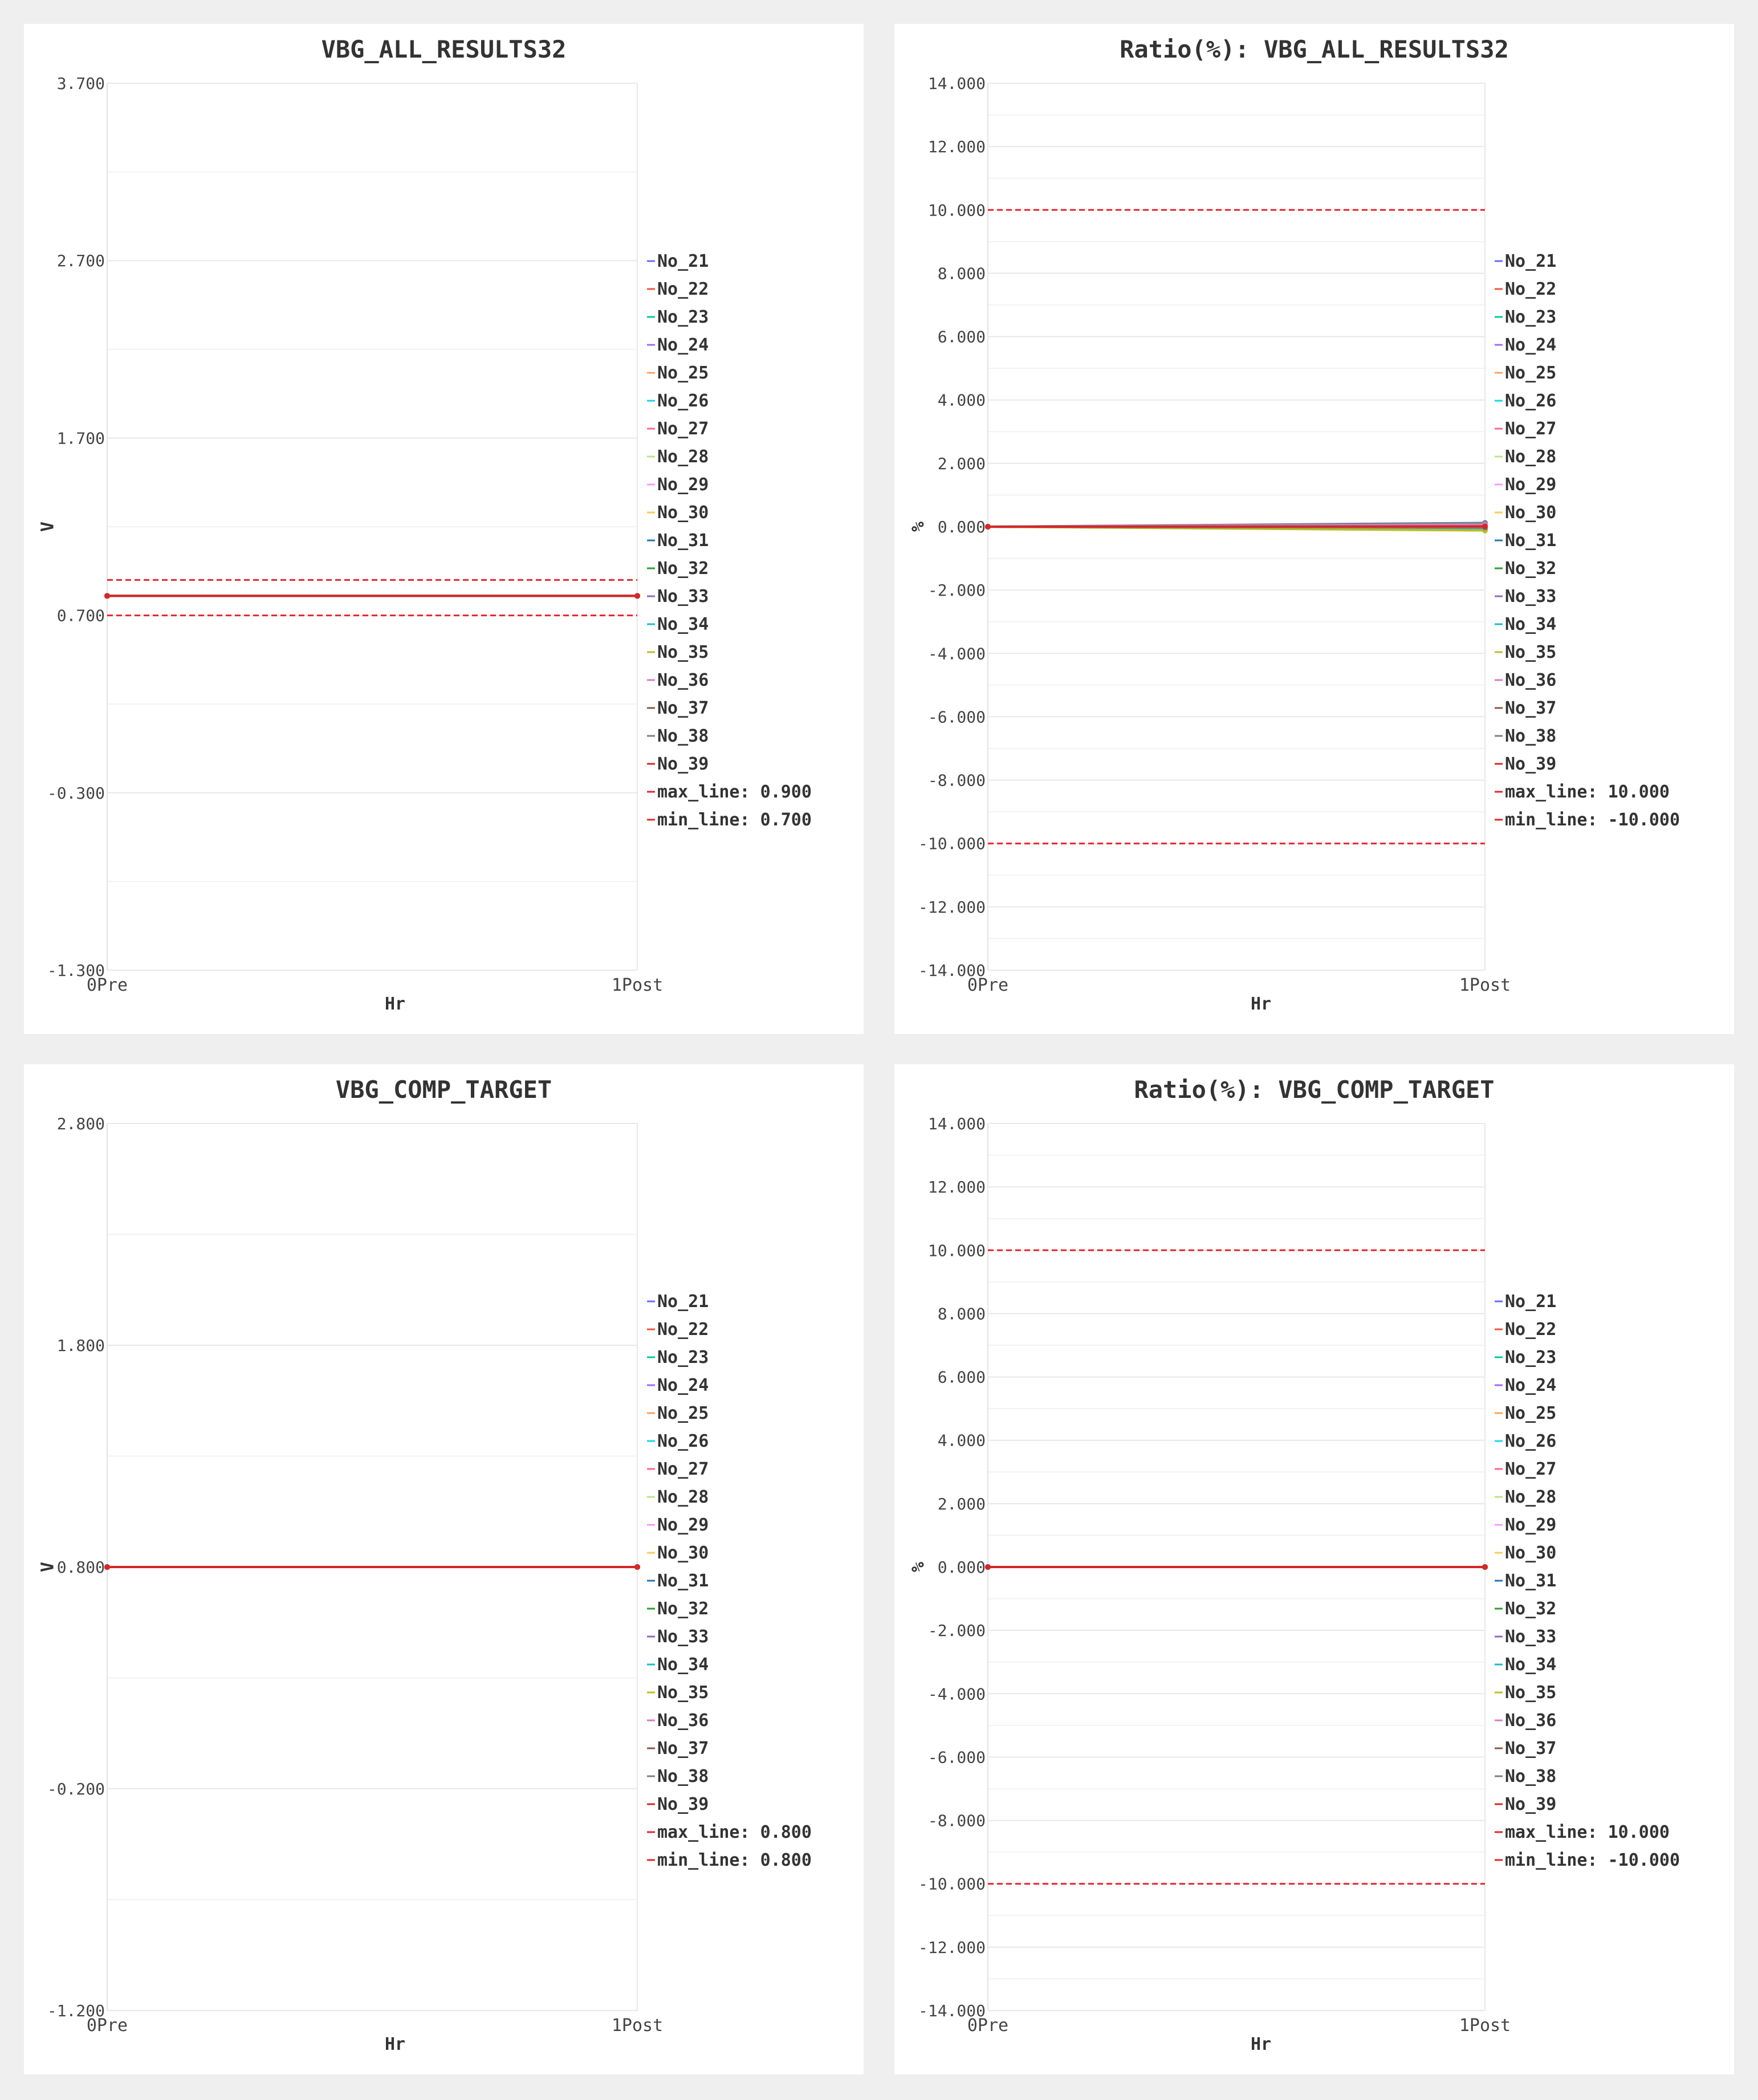 The height and width of the screenshot is (2100, 1758). I want to click on series-line, so click(1236, 526).